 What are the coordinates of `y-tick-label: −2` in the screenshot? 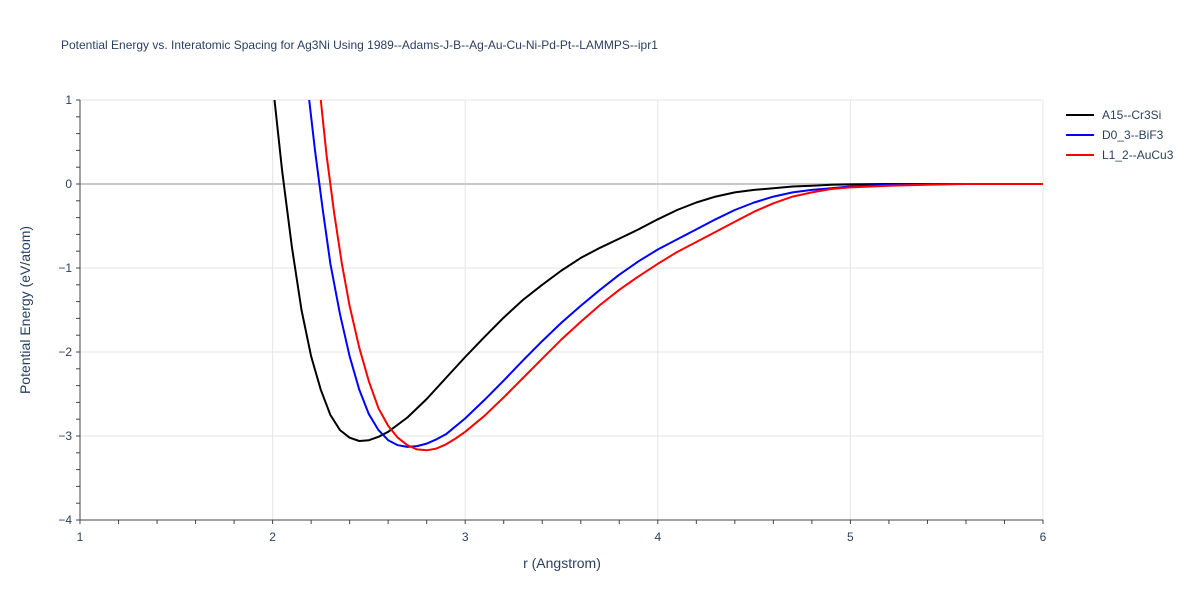 It's located at (65, 352).